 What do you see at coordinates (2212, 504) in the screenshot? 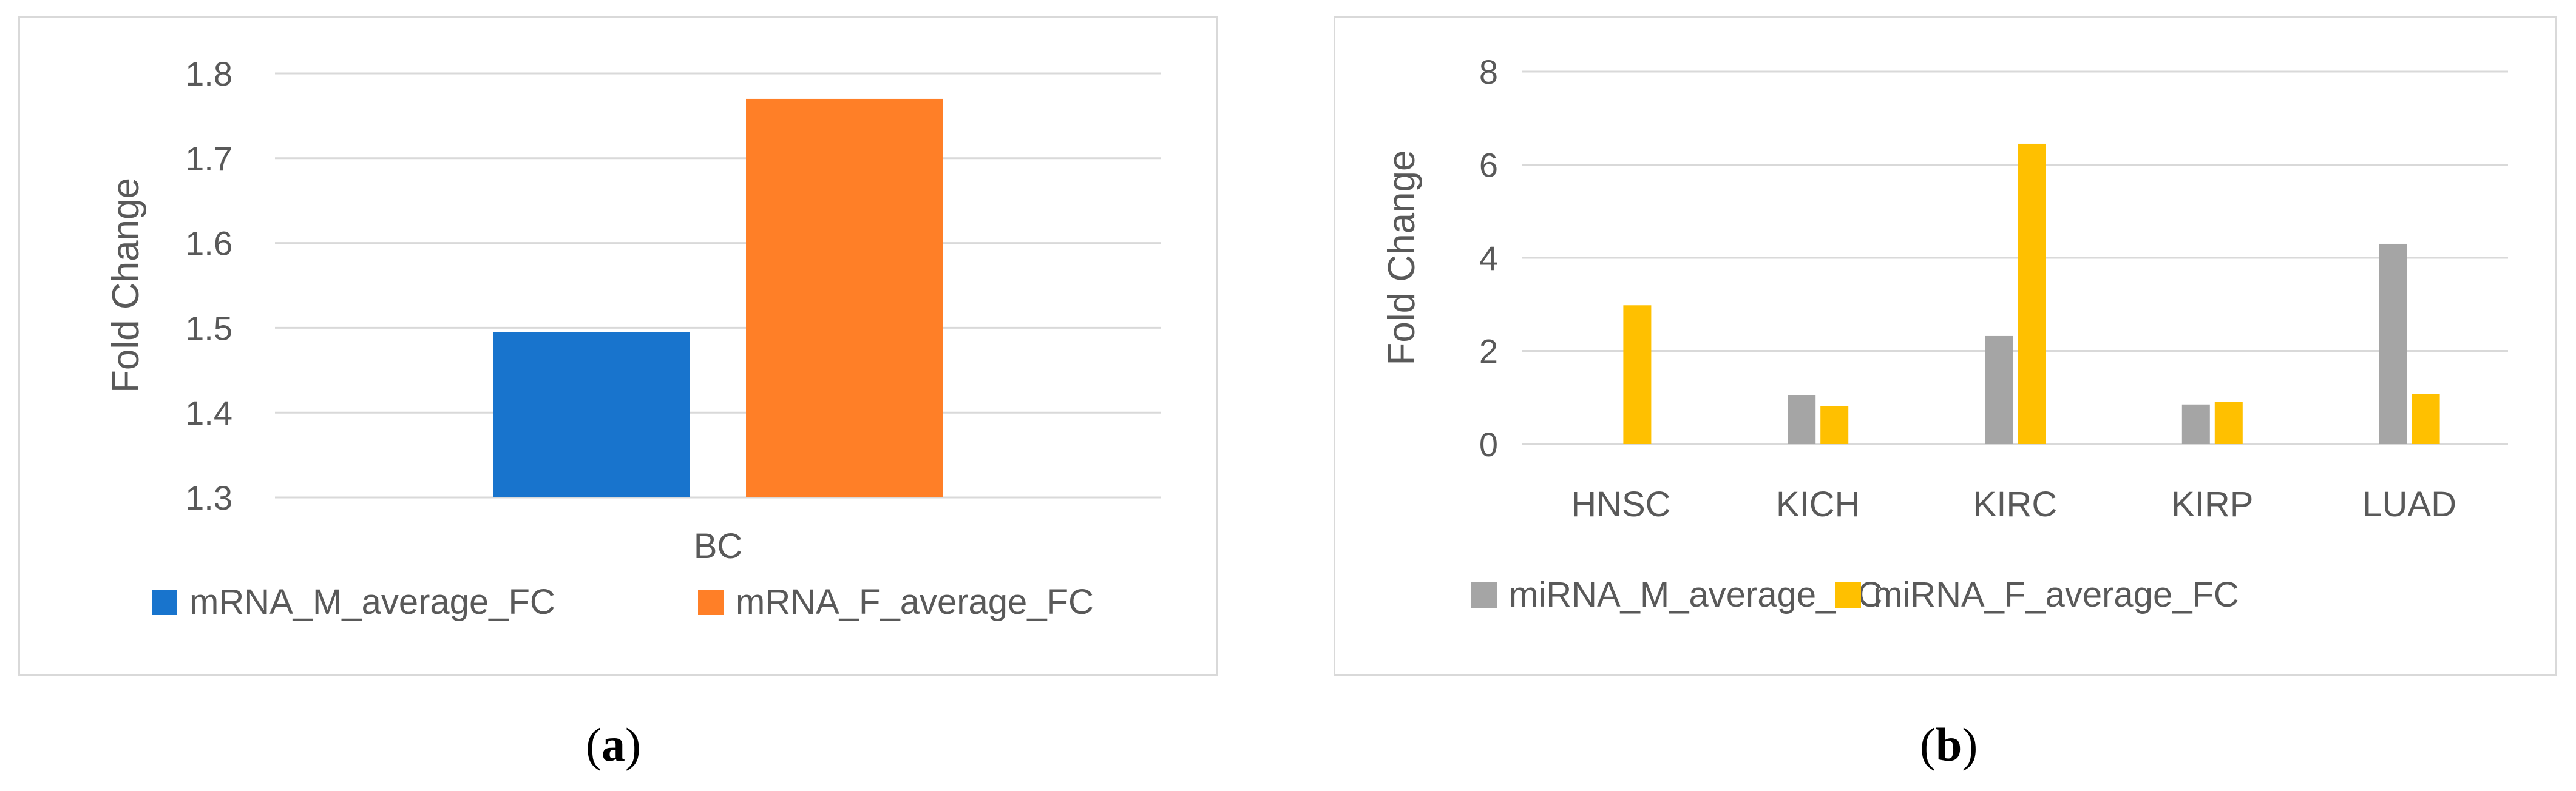
I see `x-category-label: KIRP` at bounding box center [2212, 504].